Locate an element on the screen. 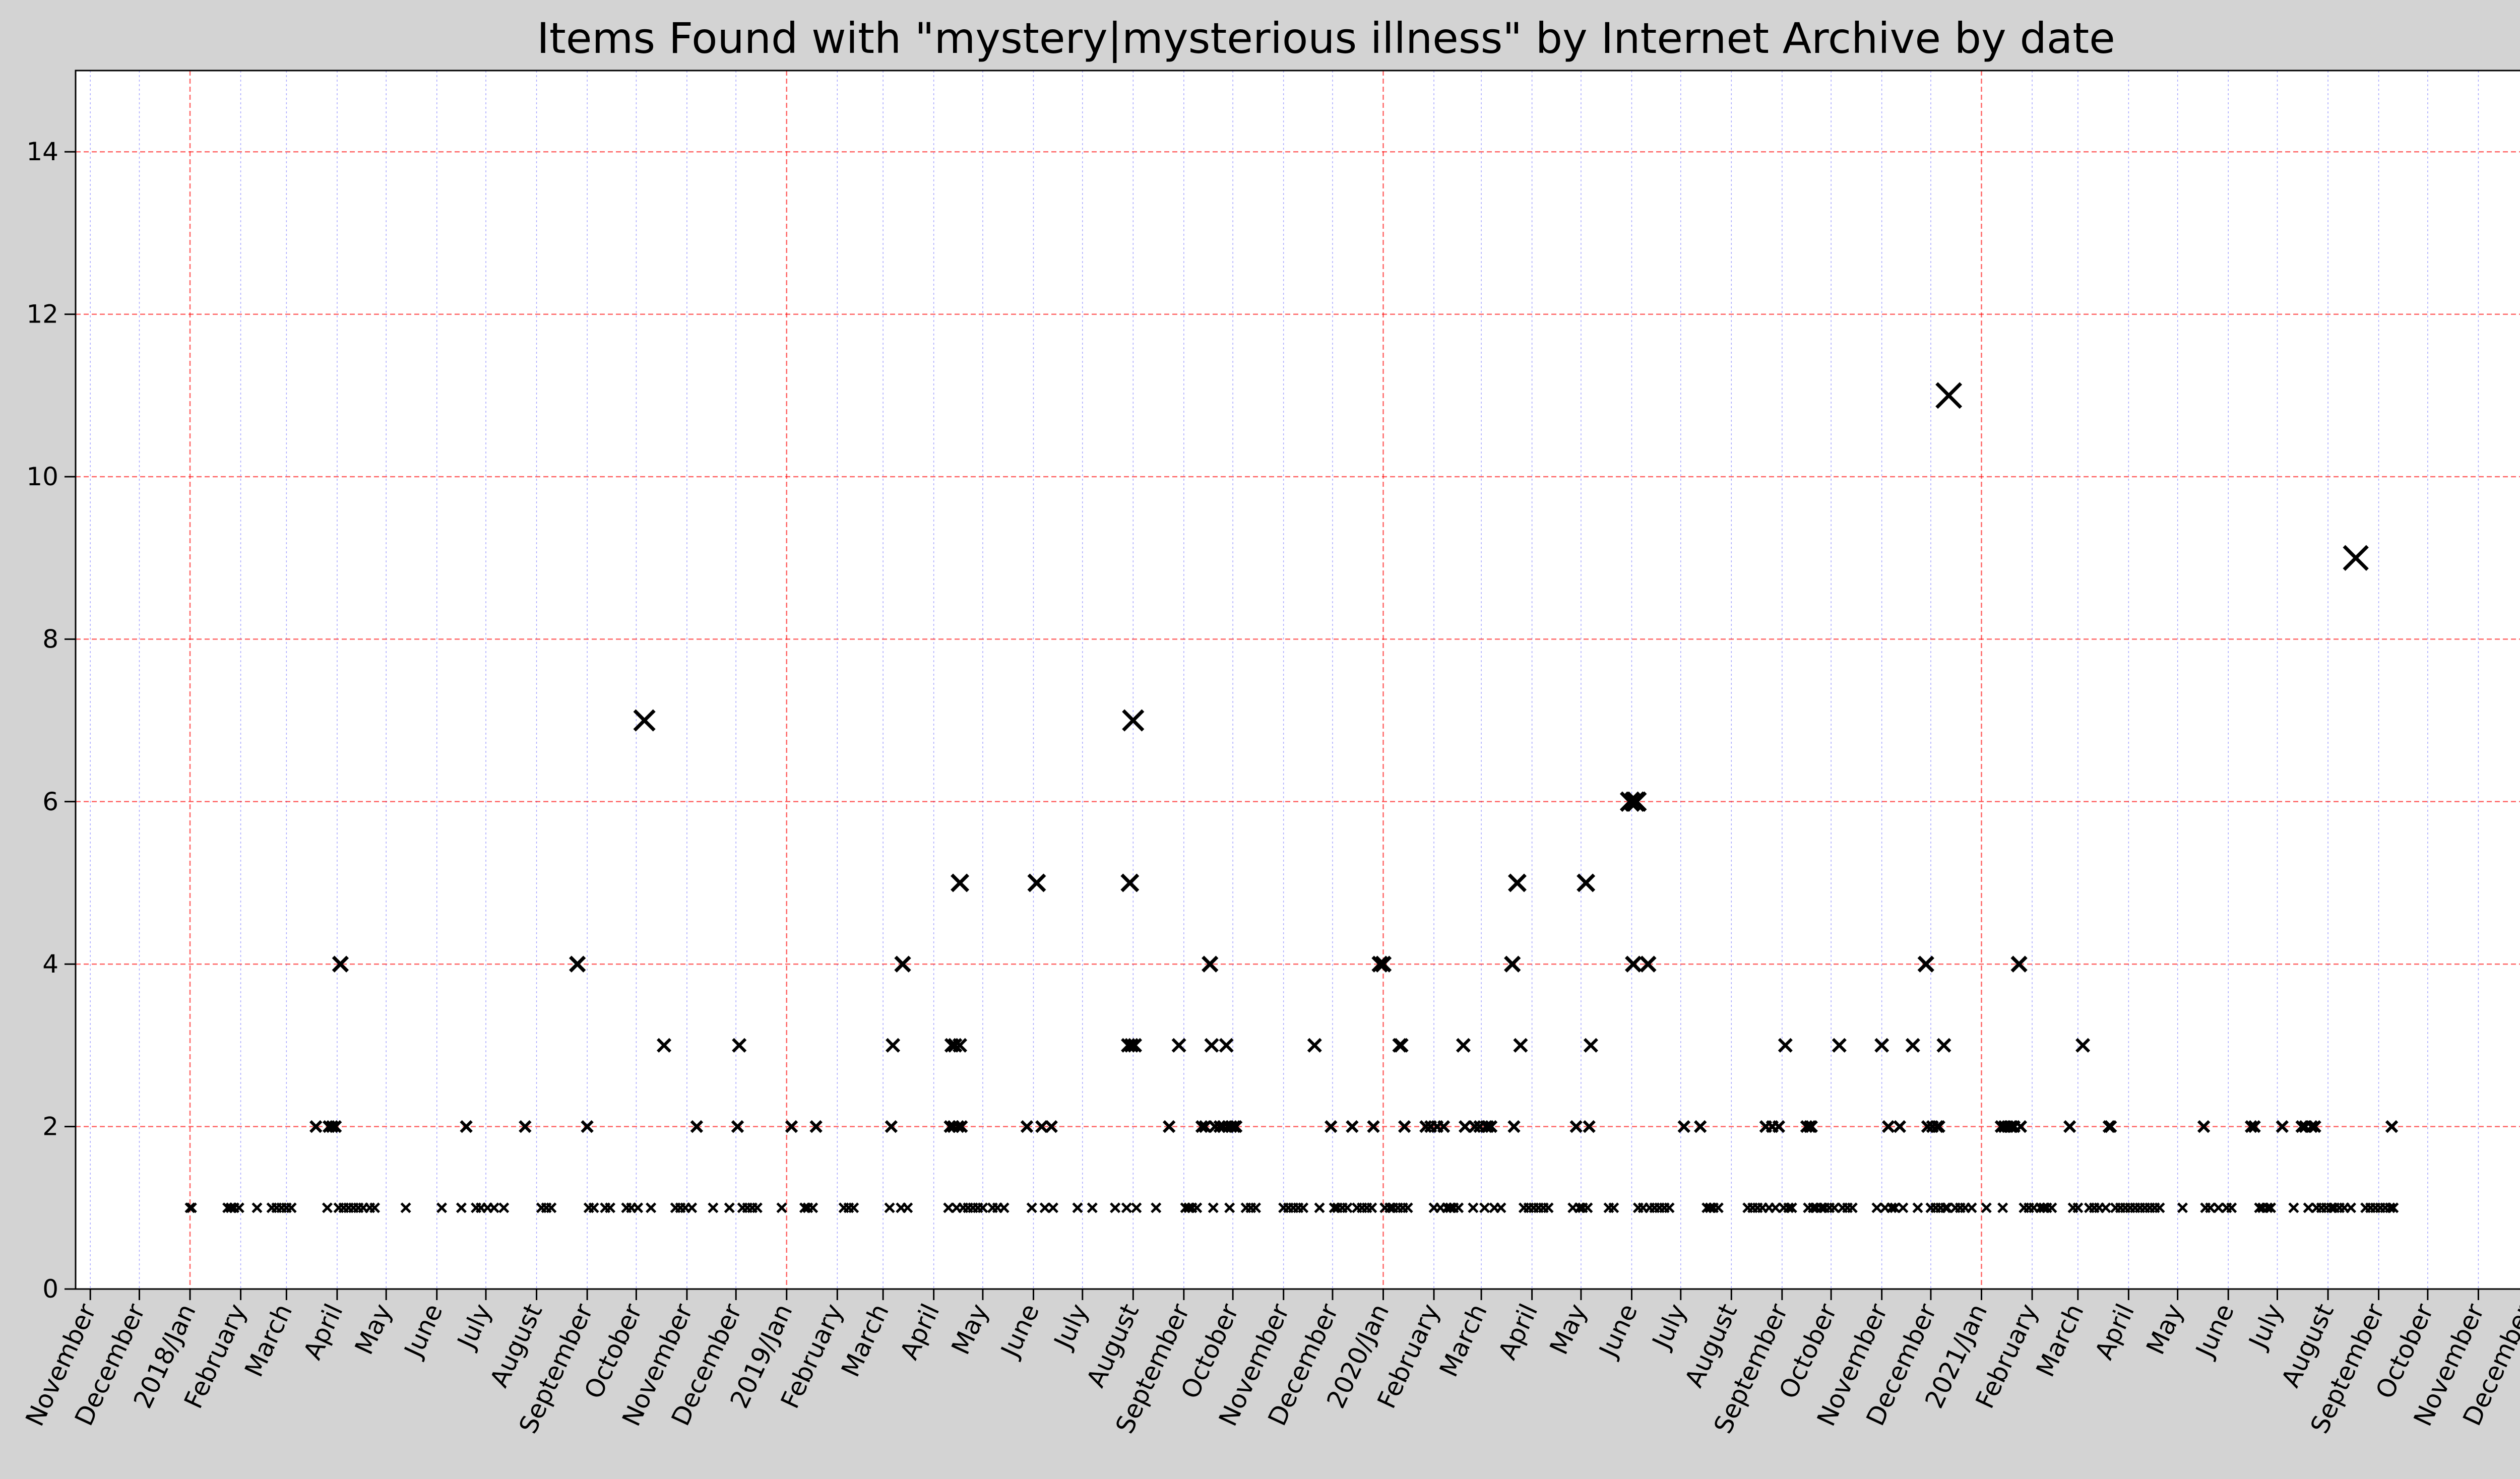 The width and height of the screenshot is (2520, 1479). y-tick-label: 2 is located at coordinates (50, 1126).